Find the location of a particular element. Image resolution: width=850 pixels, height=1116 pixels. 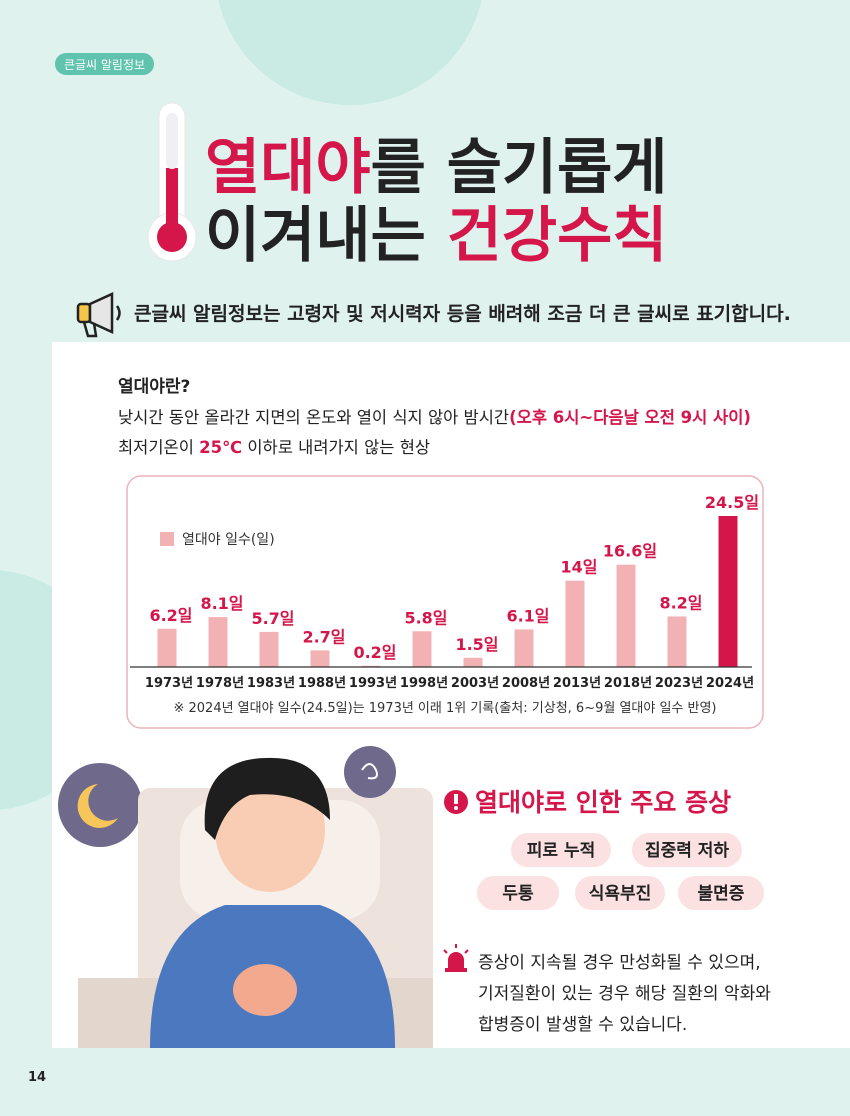

legend-swatch is located at coordinates (167, 539).